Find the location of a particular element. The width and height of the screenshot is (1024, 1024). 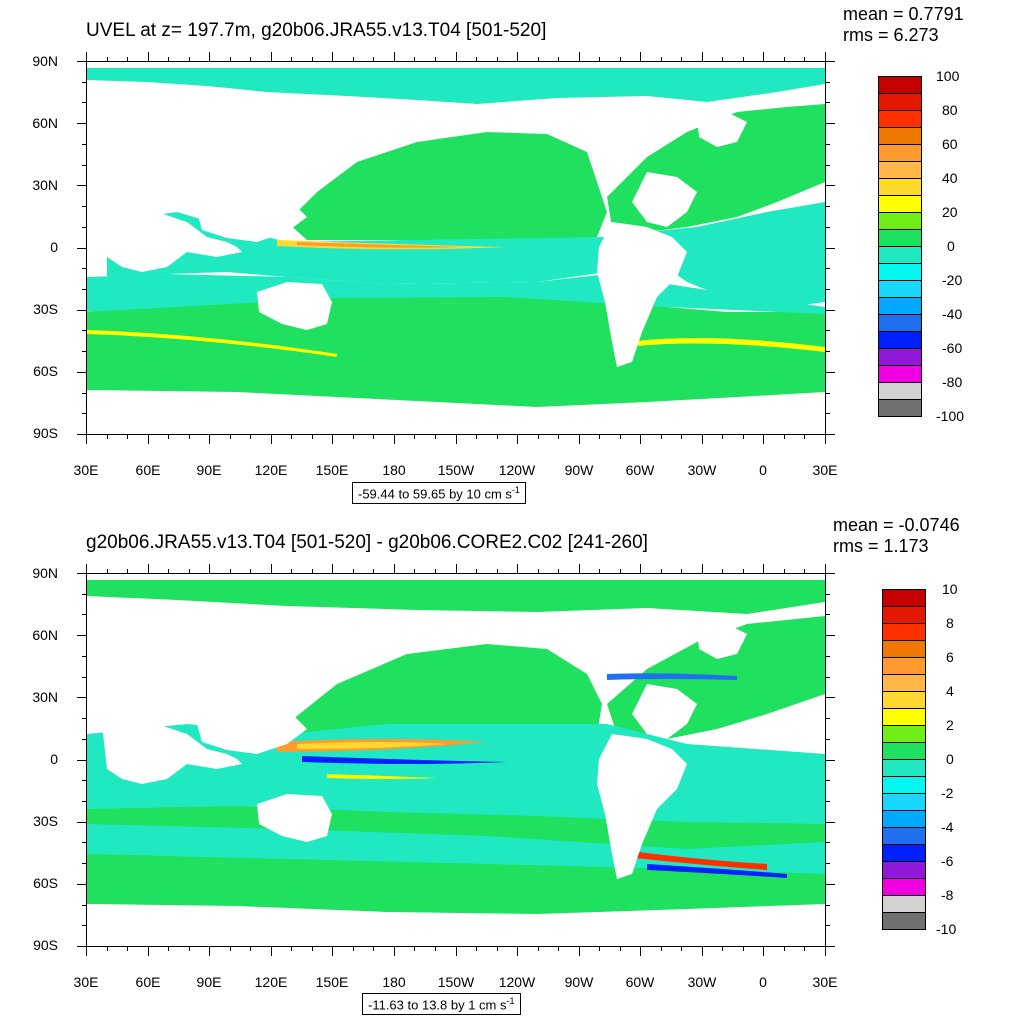

colorbar: 100 80 60 40 20 0 -20 -40 -60 -80 -100 is located at coordinates (928, 246).